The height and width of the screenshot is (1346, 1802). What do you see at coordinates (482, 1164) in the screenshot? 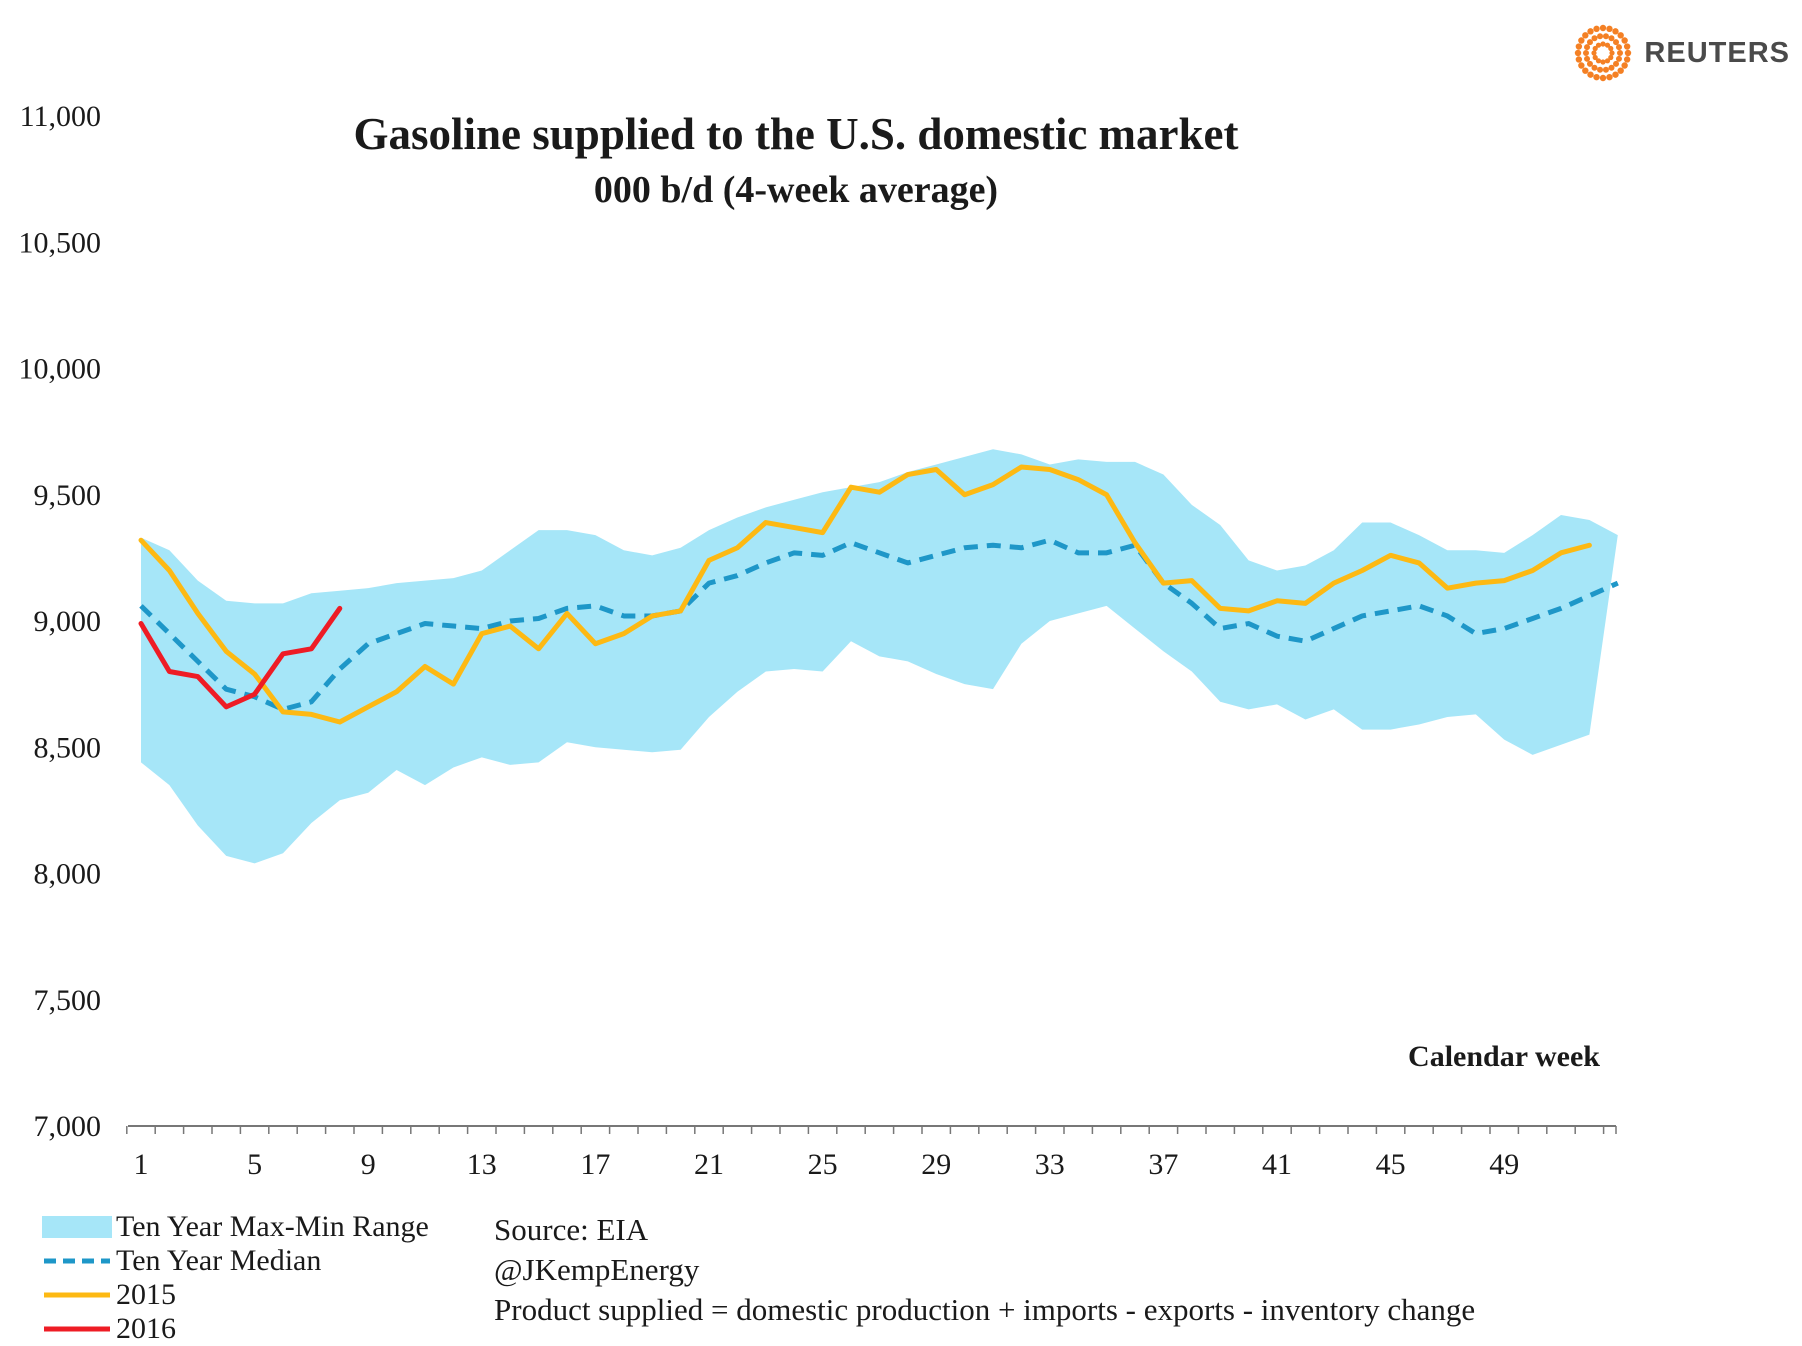
I see `x-tick-label: 13` at bounding box center [482, 1164].